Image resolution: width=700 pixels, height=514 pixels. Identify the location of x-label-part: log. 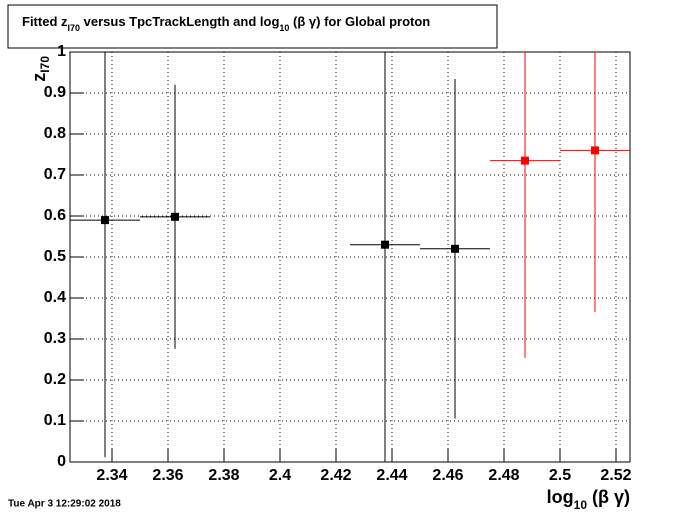
(560, 497).